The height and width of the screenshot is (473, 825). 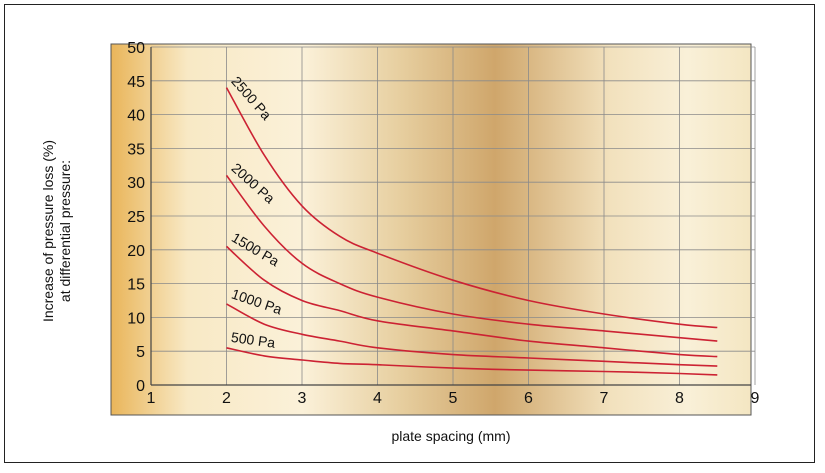 What do you see at coordinates (151, 398) in the screenshot?
I see `x-tick-label: 1` at bounding box center [151, 398].